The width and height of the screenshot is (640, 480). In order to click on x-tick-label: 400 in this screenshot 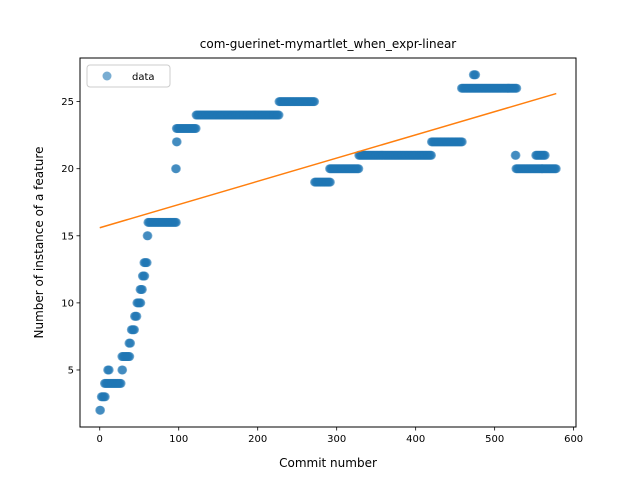, I will do `click(415, 439)`.